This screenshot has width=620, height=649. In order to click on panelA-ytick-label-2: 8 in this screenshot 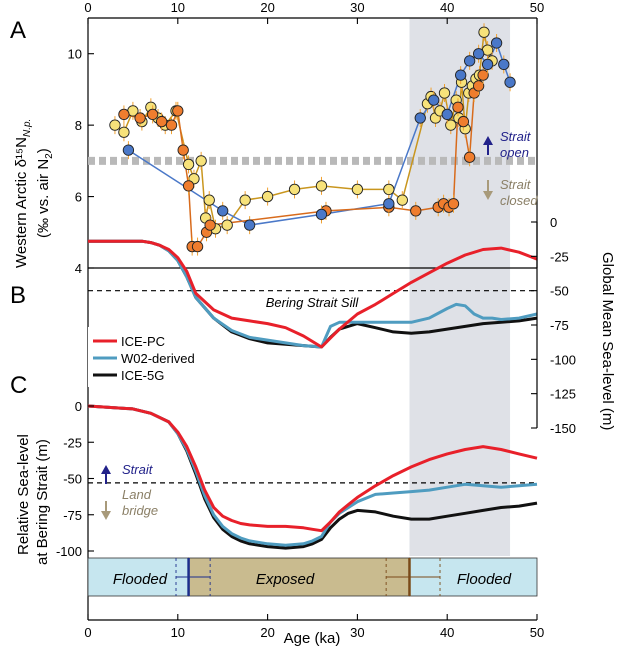, I will do `click(78, 125)`.